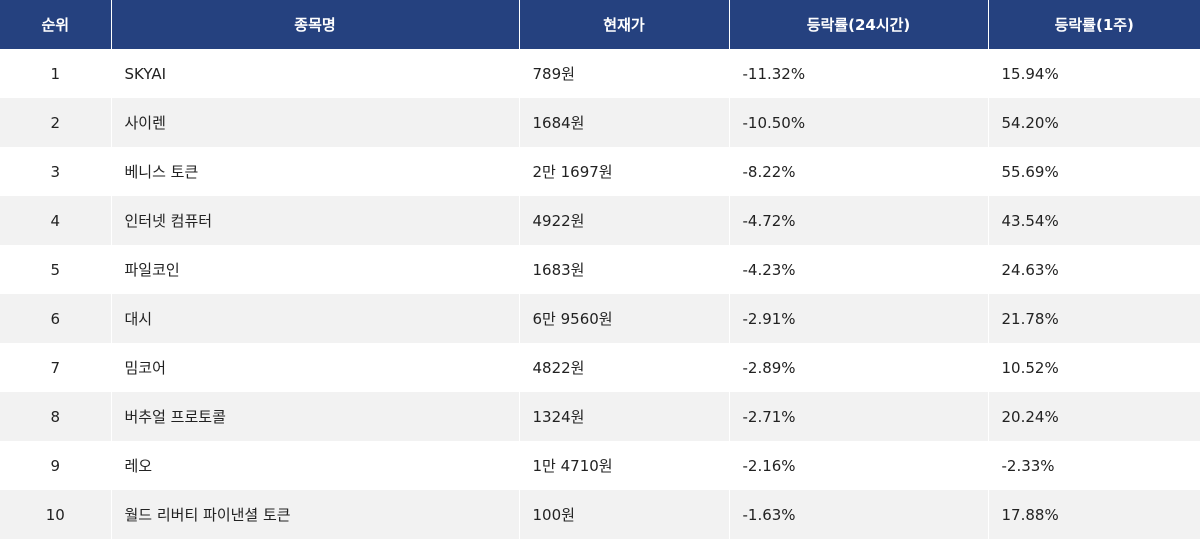  I want to click on cell-change-24h: -8.22%, so click(858, 171).